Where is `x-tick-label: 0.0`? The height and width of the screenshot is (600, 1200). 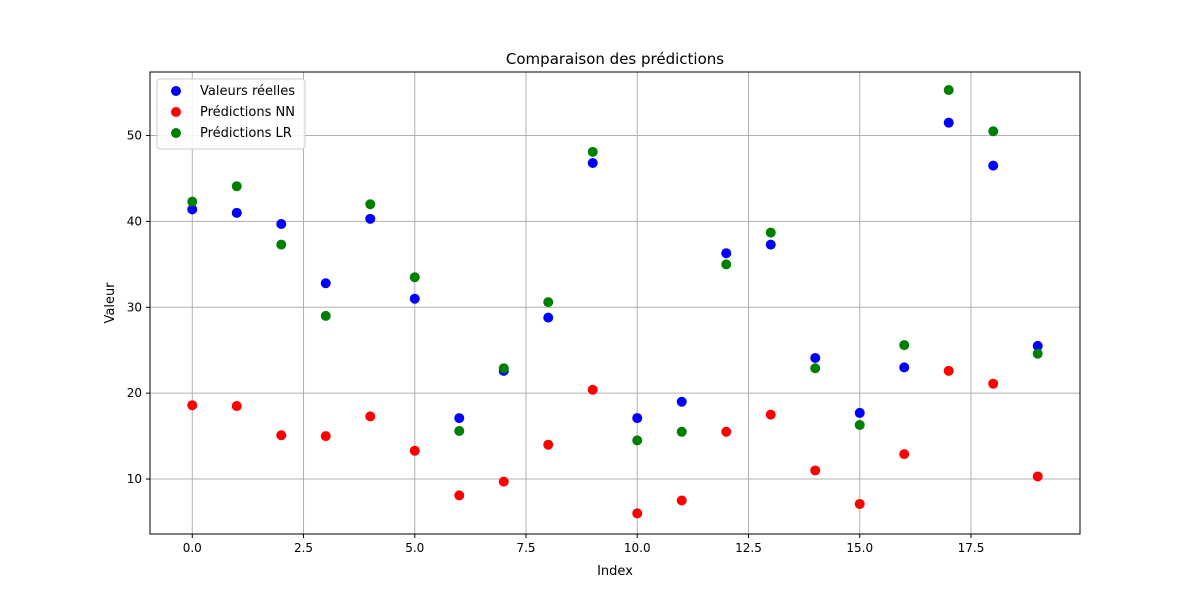 x-tick-label: 0.0 is located at coordinates (192, 548).